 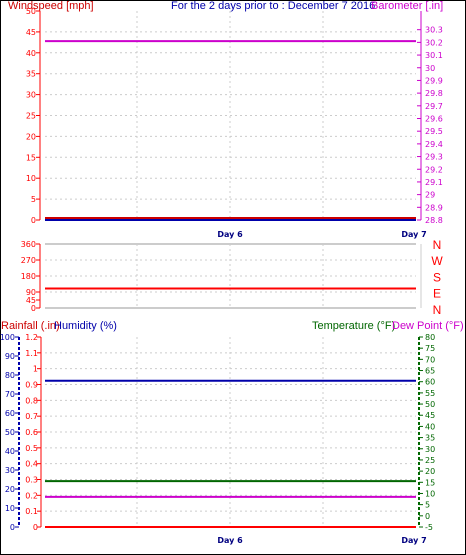 What do you see at coordinates (31, 136) in the screenshot?
I see `windspeed-axis-tick-label: 20` at bounding box center [31, 136].